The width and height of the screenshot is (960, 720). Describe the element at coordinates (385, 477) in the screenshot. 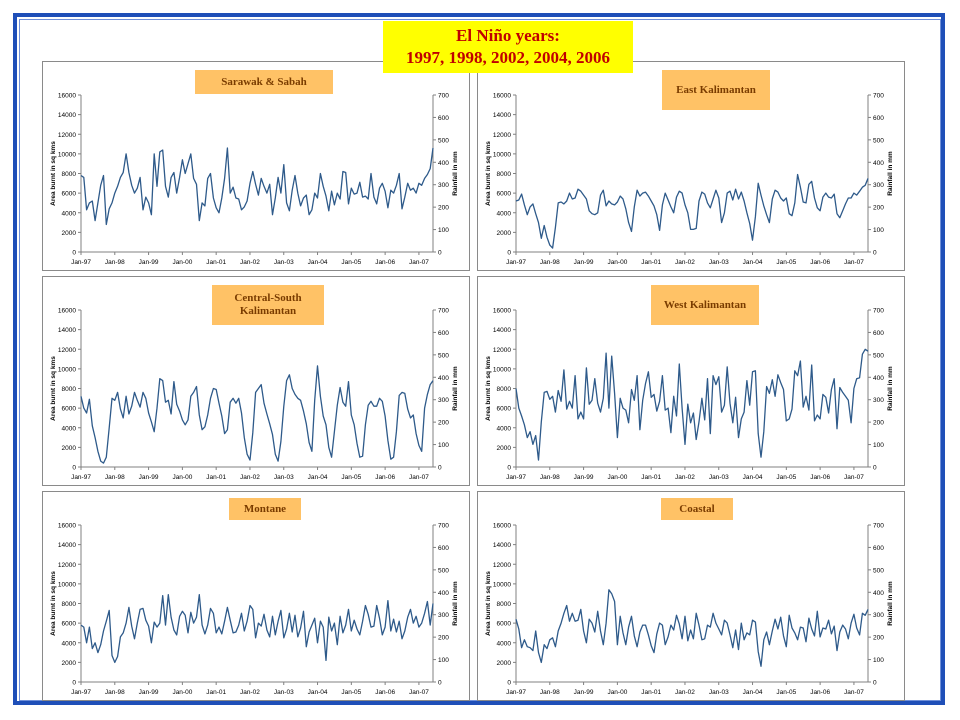

I see `x-tick-label: Jan-06` at that location.